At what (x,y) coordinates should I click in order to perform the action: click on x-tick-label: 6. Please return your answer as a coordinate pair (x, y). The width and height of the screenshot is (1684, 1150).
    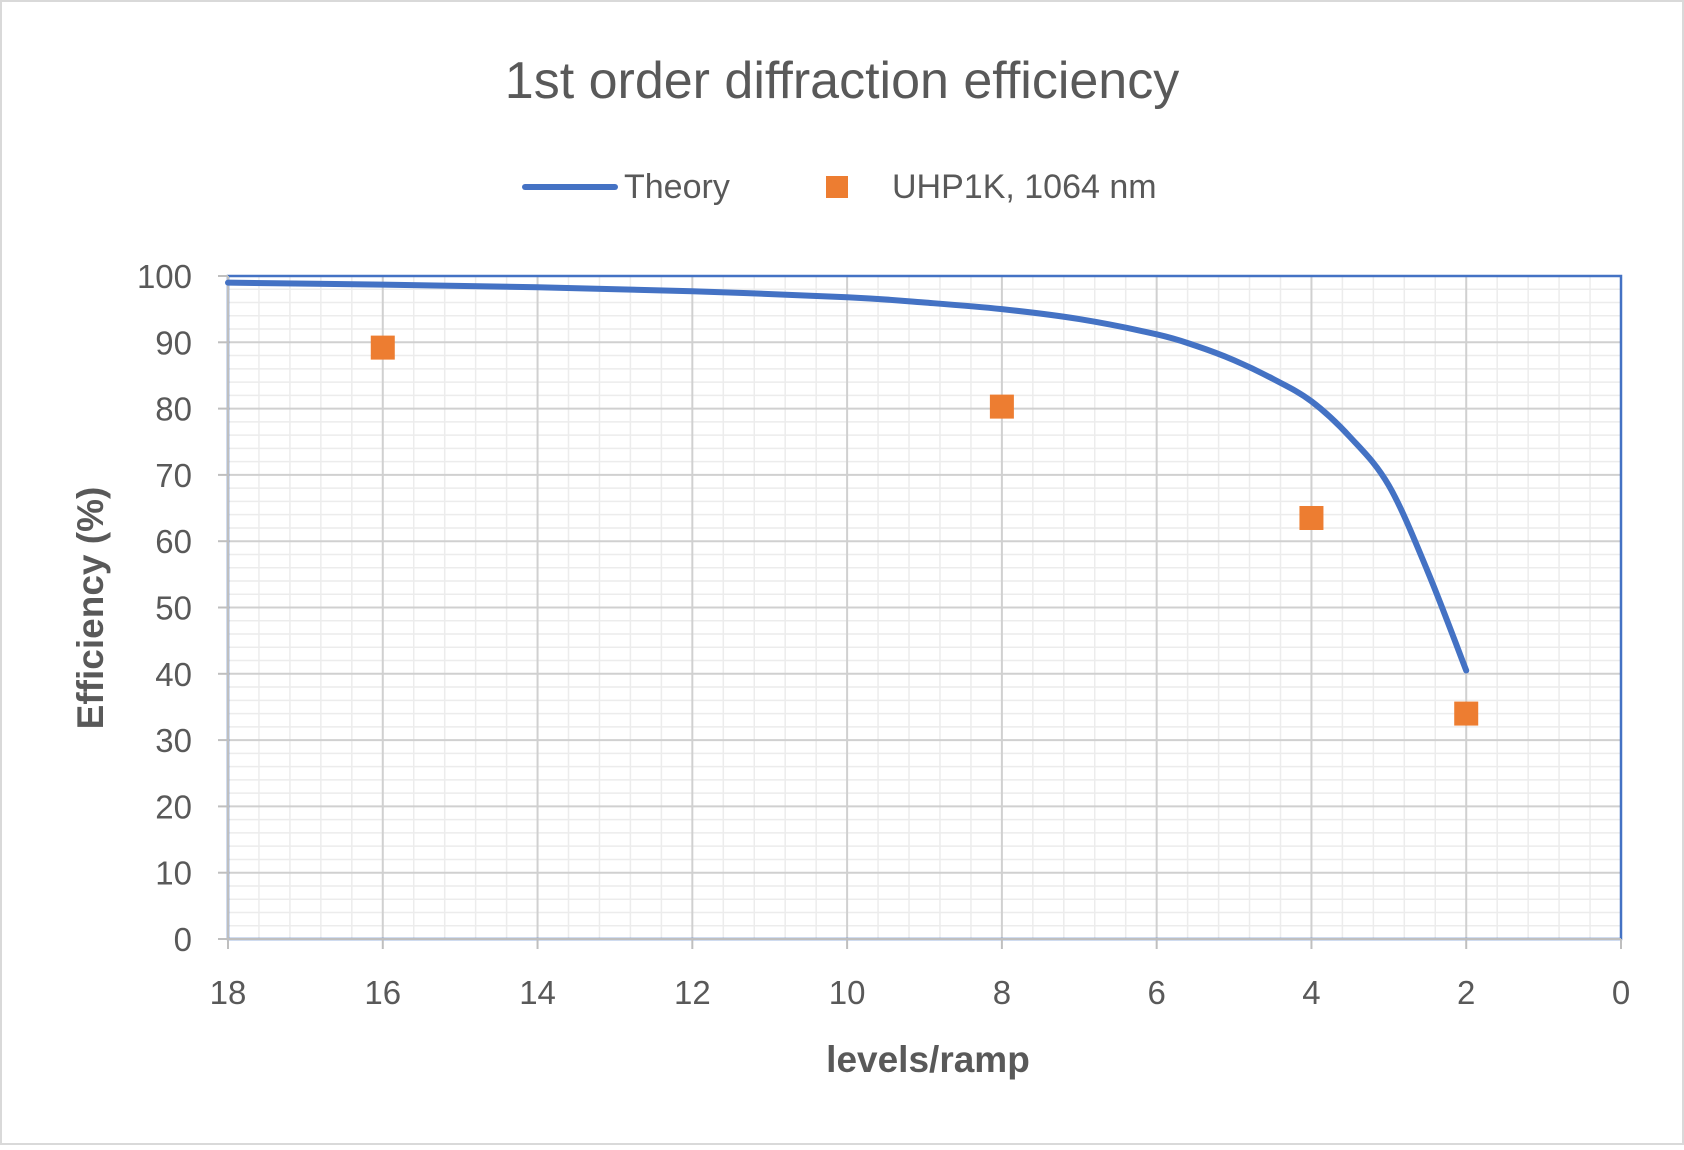
    Looking at the image, I should click on (1156, 992).